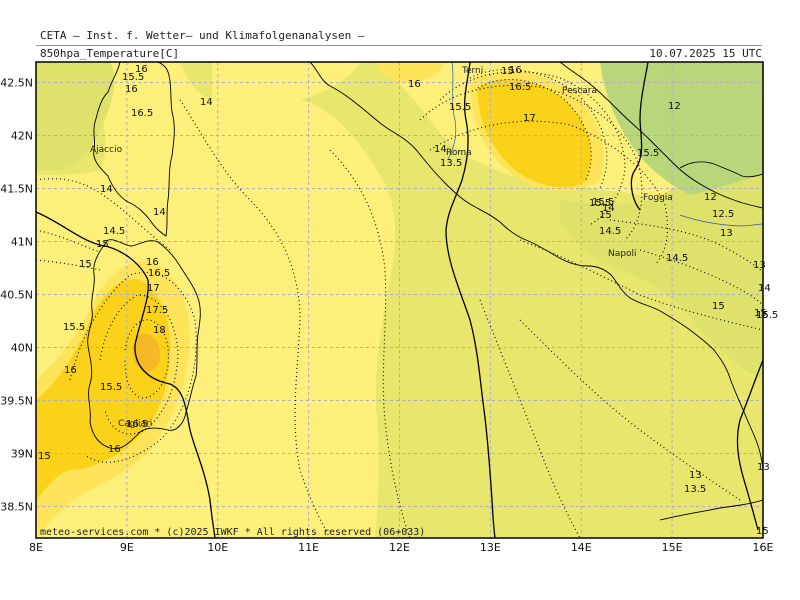  Describe the element at coordinates (672, 547) in the screenshot. I see `lon-tick-label: 15E` at that location.